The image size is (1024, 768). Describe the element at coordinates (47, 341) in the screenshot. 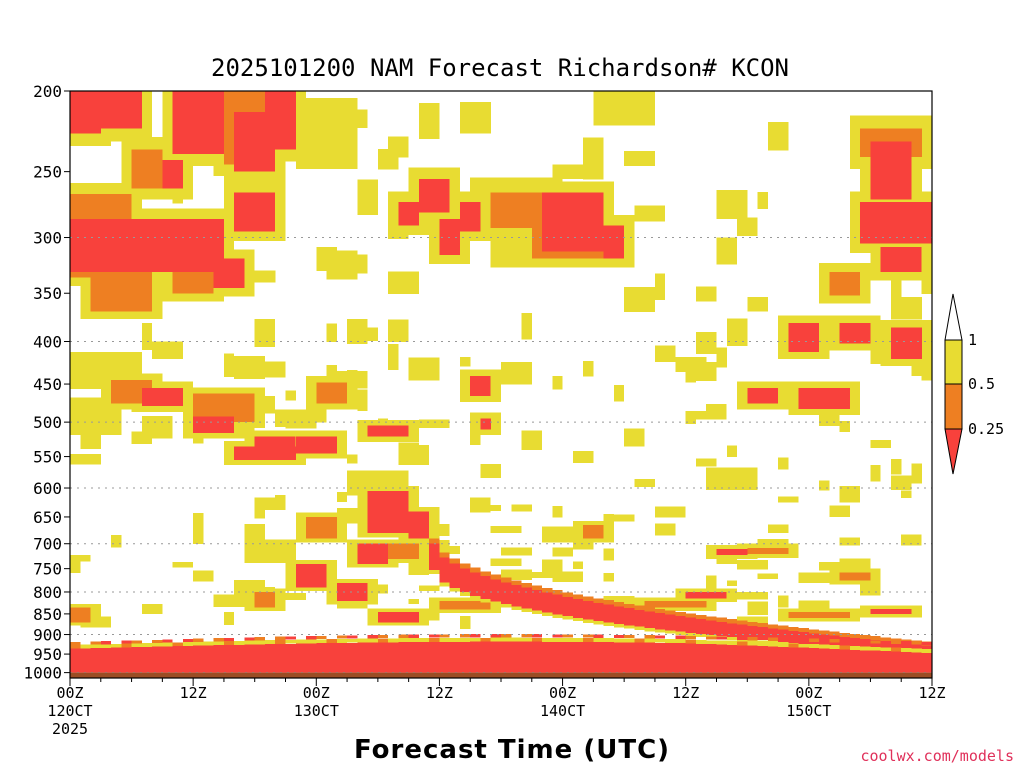

I see `y-tick-label: 400` at that location.